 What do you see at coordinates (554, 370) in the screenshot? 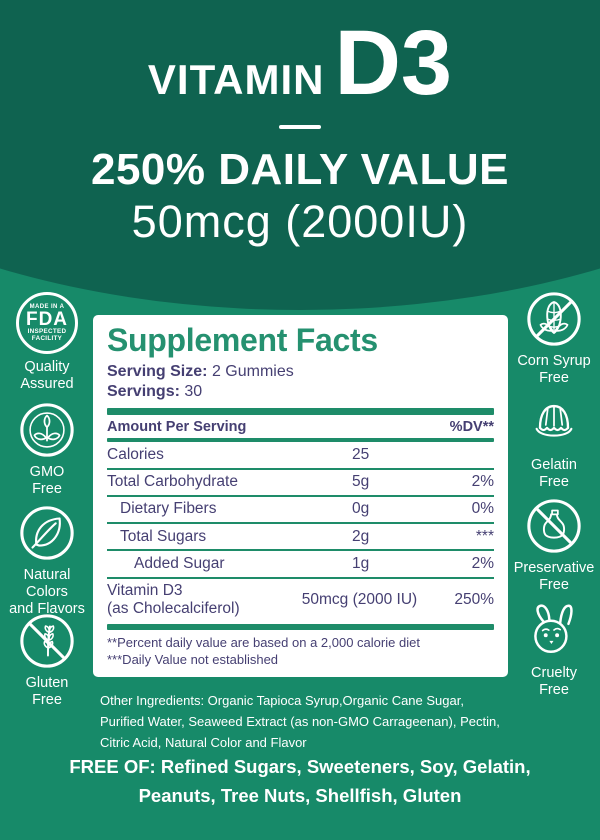
I see `badge-label: Corn Syrup Free` at bounding box center [554, 370].